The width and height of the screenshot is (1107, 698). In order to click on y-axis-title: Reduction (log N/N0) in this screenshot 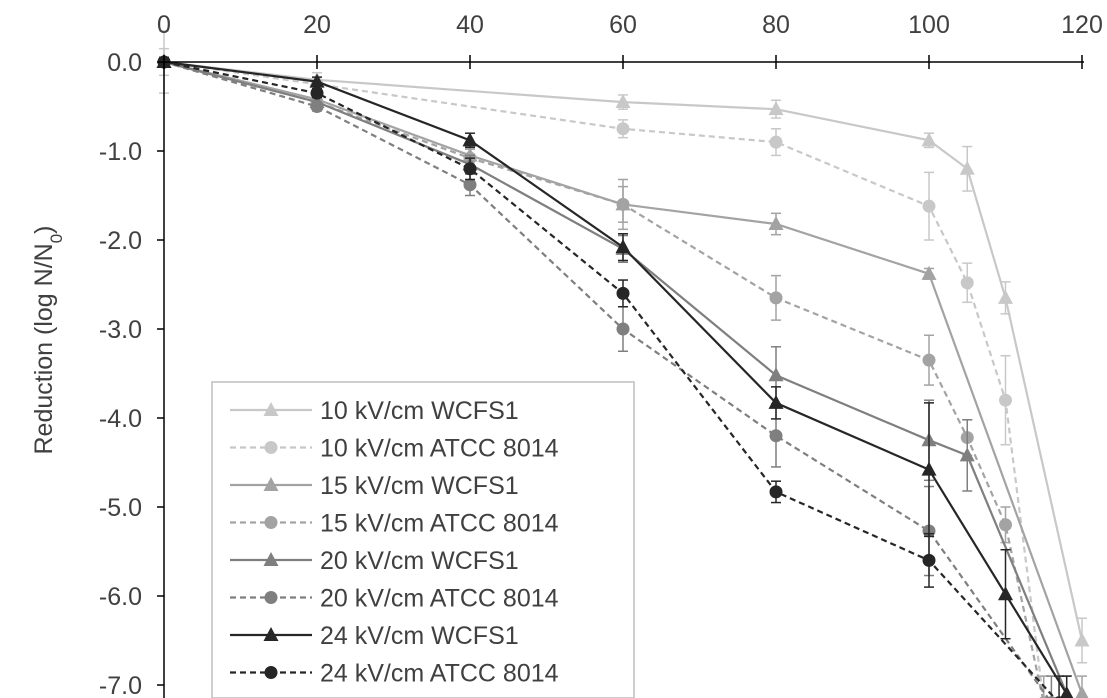, I will do `click(48, 339)`.